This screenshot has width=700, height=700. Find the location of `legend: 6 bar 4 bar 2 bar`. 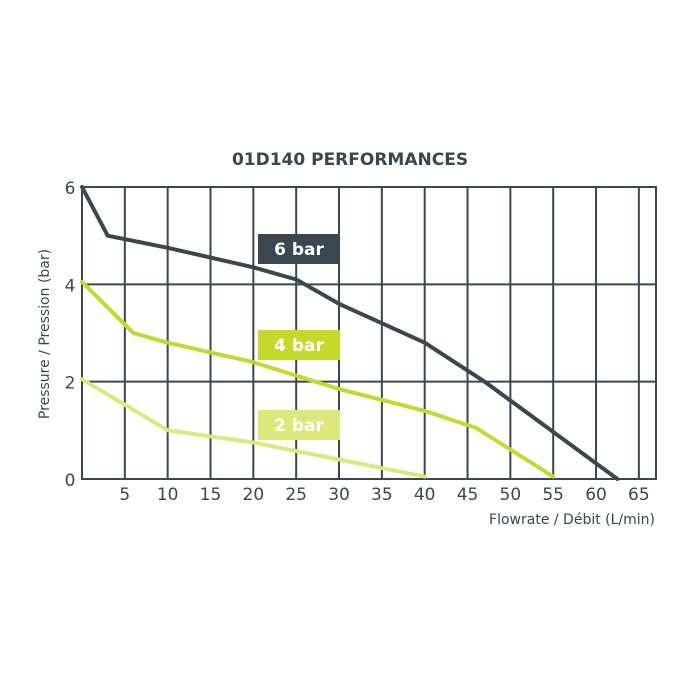

legend: 6 bar 4 bar 2 bar is located at coordinates (299, 337).